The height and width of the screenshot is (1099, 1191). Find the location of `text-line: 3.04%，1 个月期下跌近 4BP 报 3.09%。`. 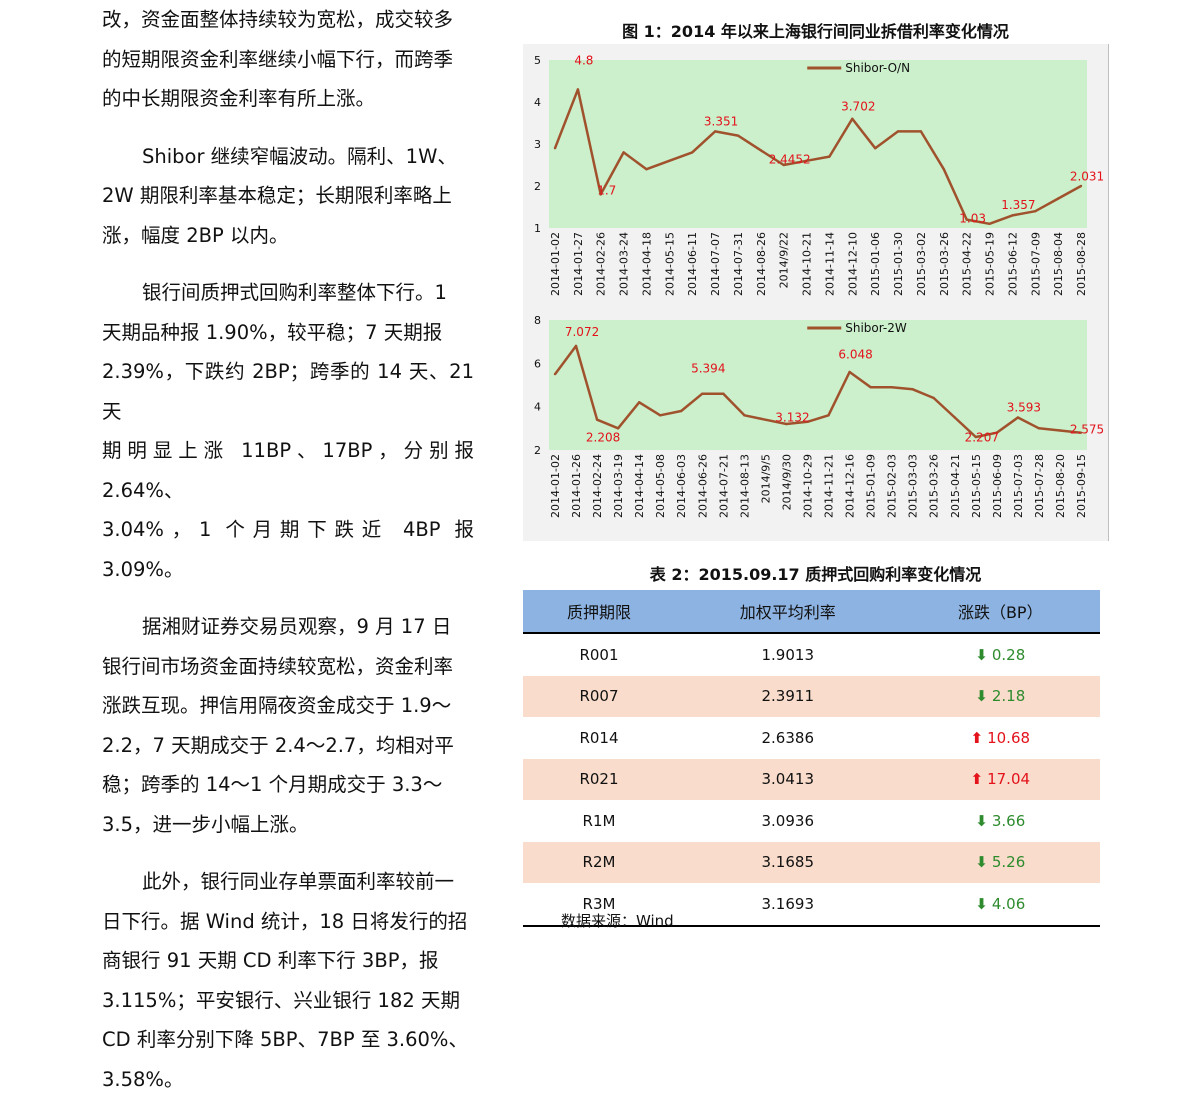

text-line: 3.04%，1 个月期下跌近 4BP 报 3.09%。 is located at coordinates (288, 549).